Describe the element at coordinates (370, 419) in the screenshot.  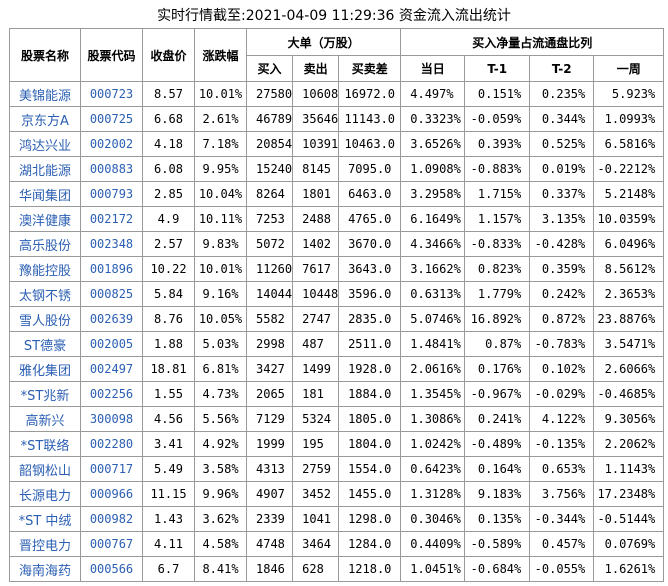
I see `net-volume: 1805.0` at that location.